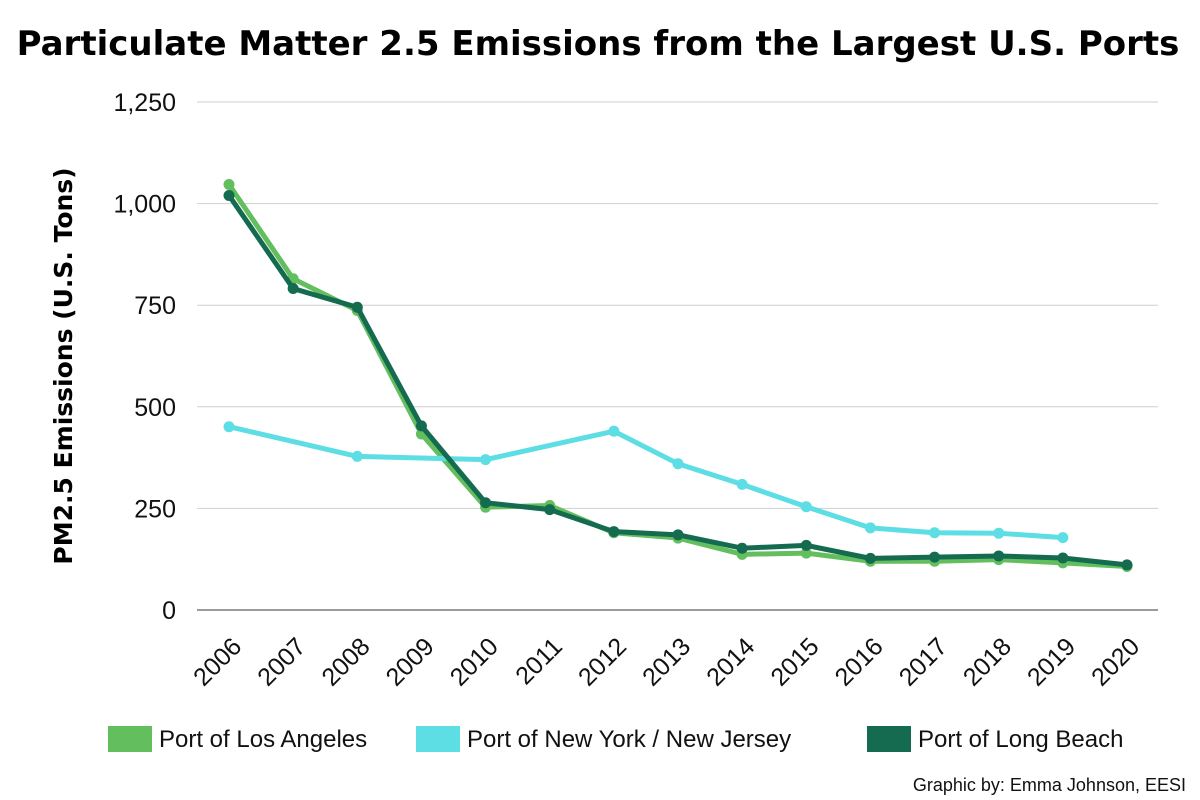  What do you see at coordinates (987, 661) in the screenshot?
I see `x-tick-label: 2018` at bounding box center [987, 661].